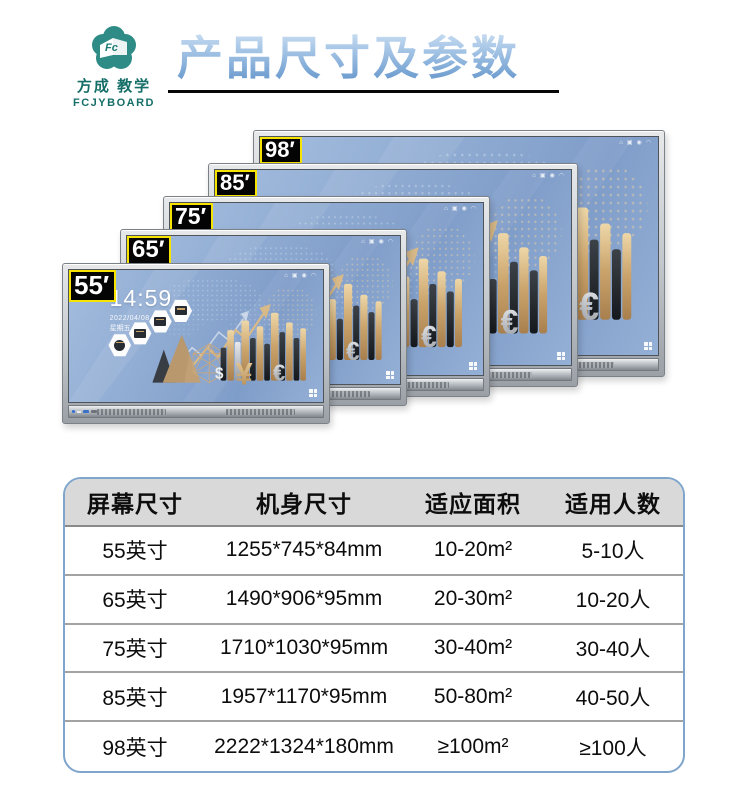  Describe the element at coordinates (473, 647) in the screenshot. I see `cell-suitable-area: 30-40m²` at that location.